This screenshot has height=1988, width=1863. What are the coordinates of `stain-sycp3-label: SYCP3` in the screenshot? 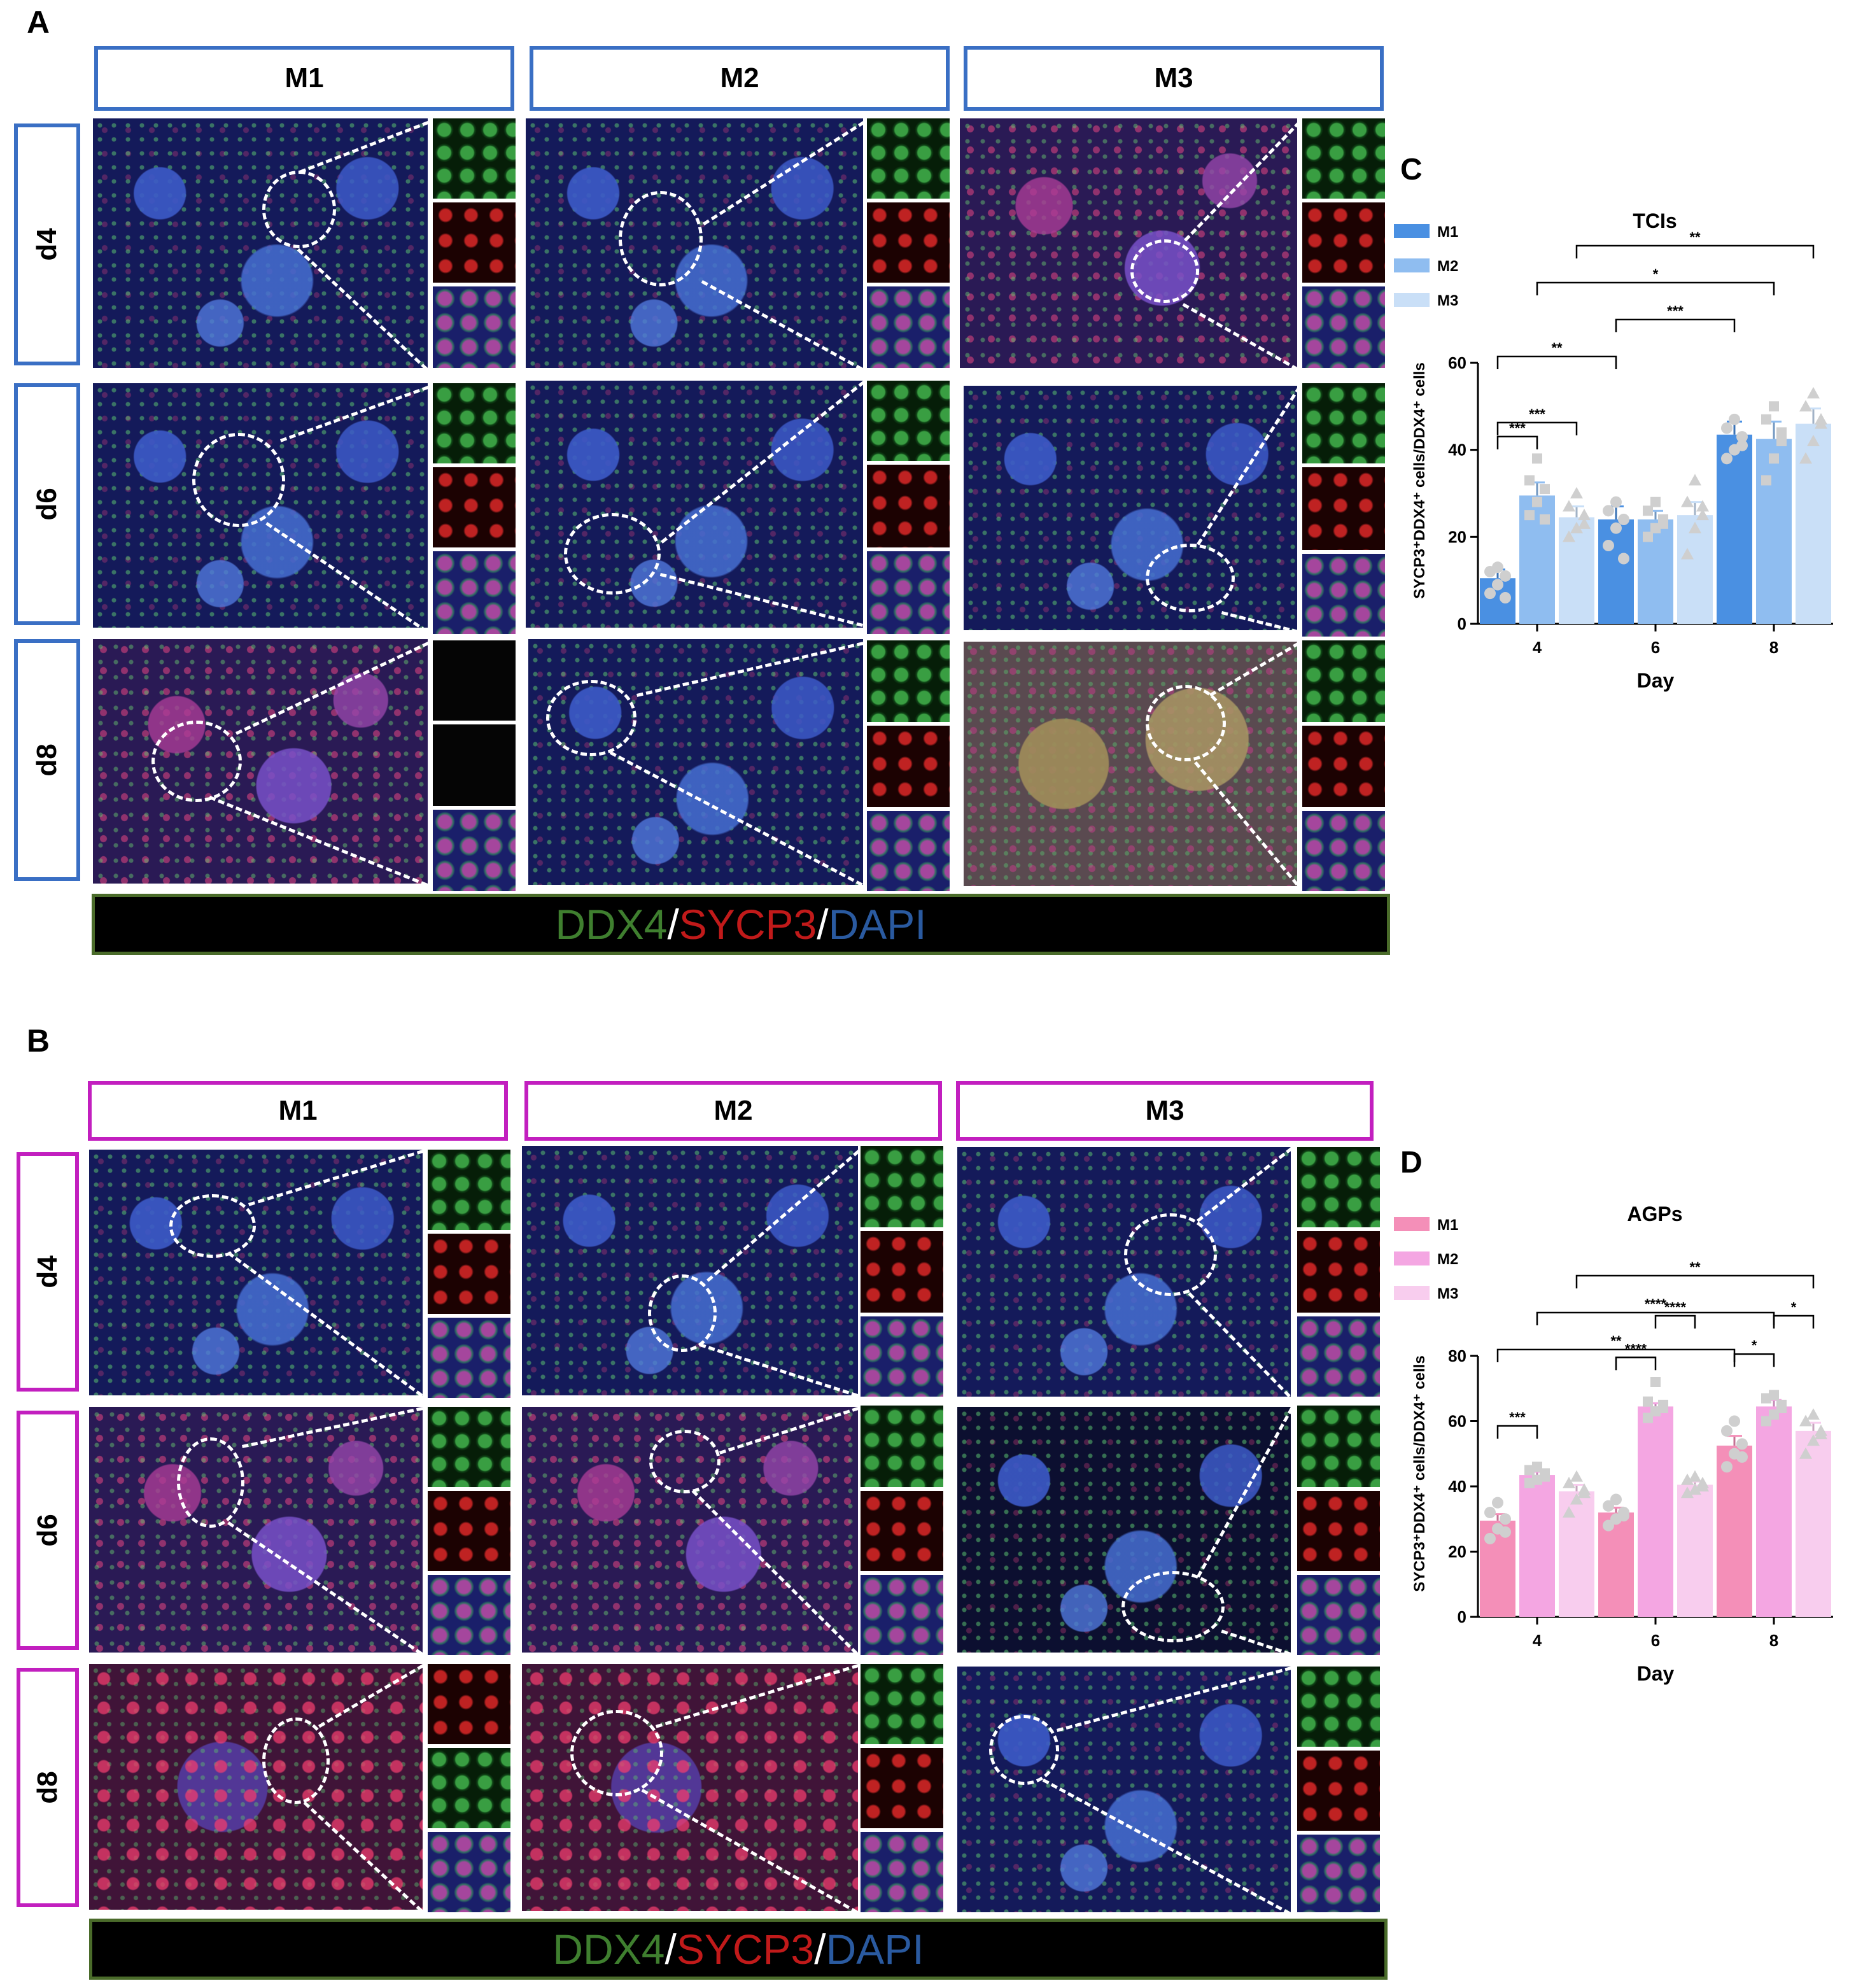 It's located at (745, 1949).